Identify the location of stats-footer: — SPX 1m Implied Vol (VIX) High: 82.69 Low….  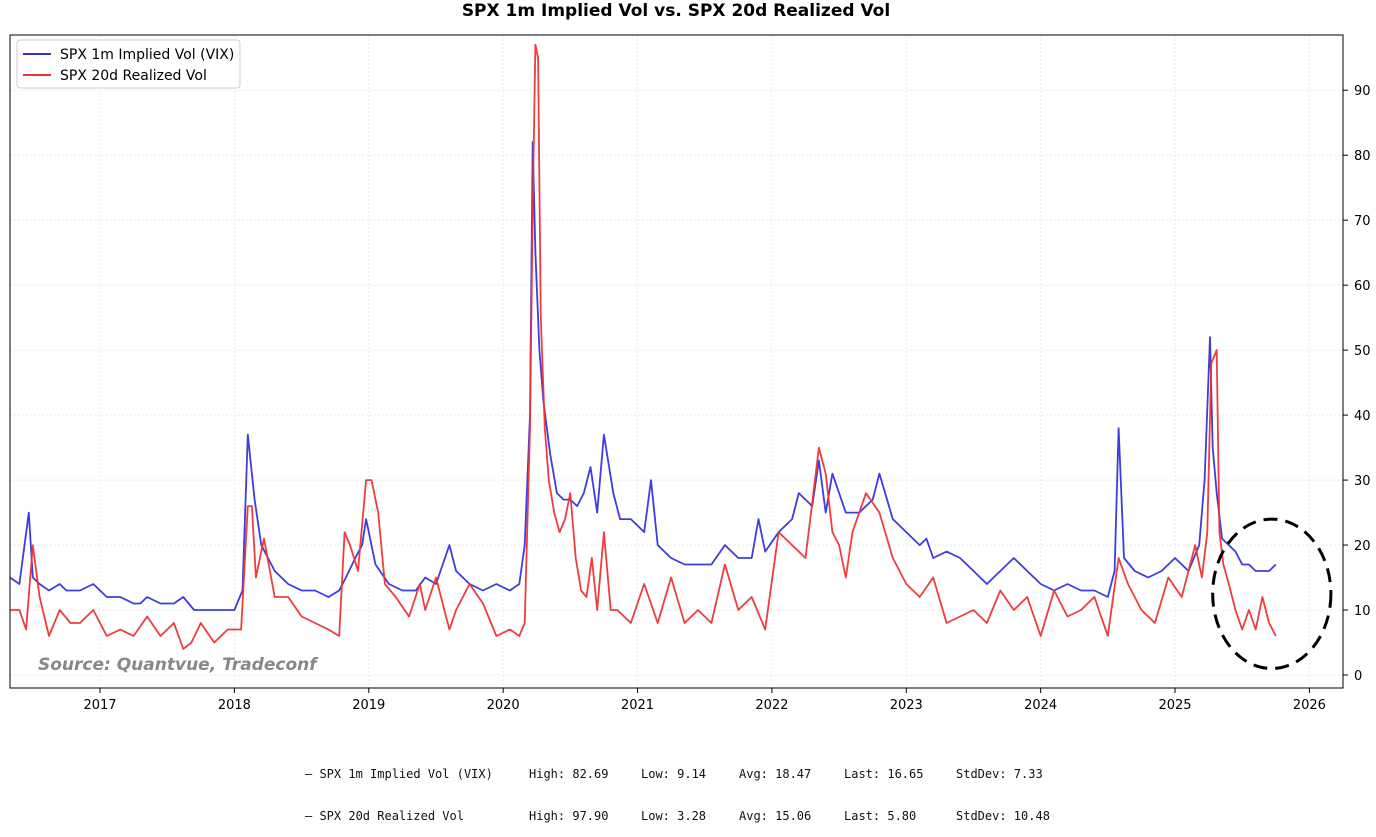
(677, 788).